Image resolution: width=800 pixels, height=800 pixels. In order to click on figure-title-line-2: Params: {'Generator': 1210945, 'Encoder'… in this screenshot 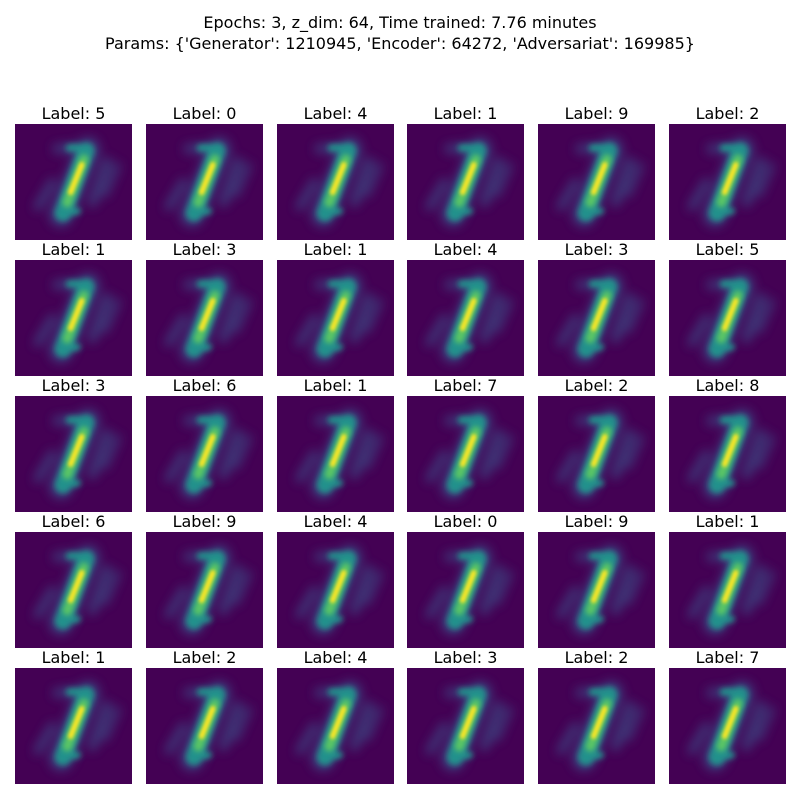, I will do `click(400, 43)`.